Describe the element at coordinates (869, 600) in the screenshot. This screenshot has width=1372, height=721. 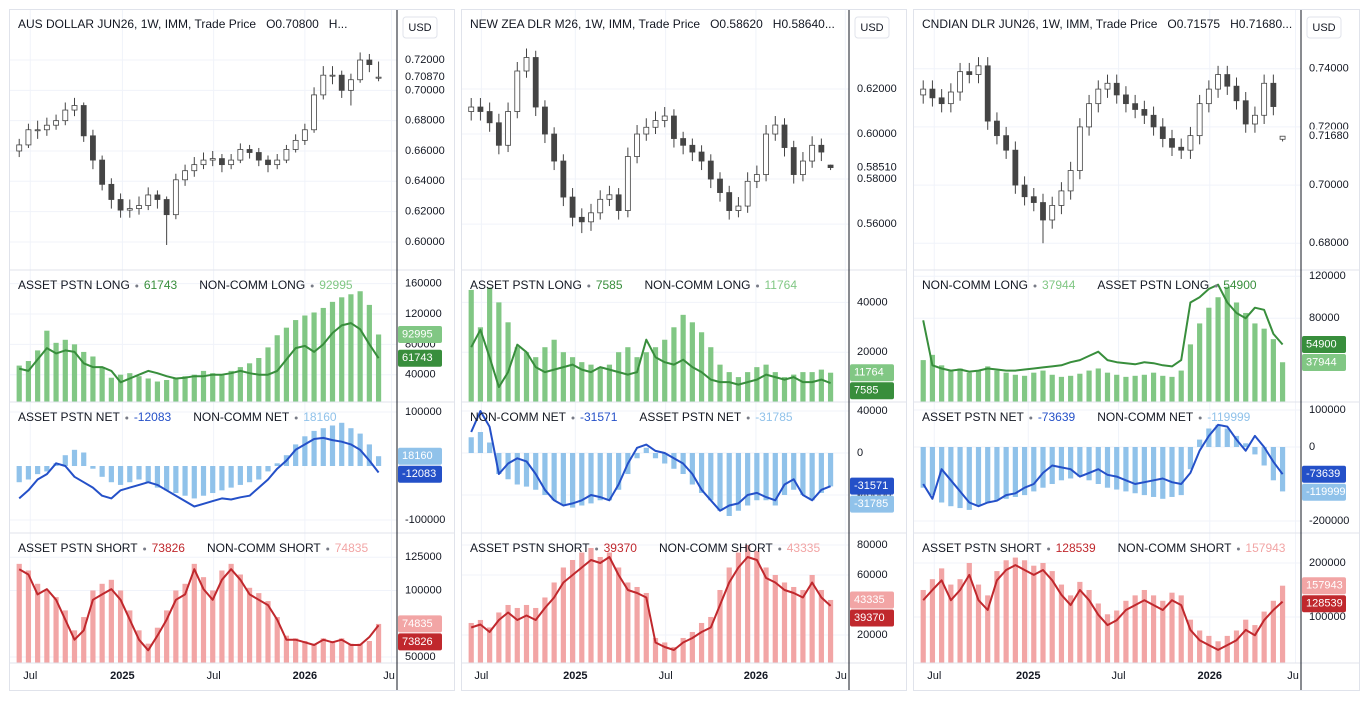
I see `value-box-label: 43335` at that location.